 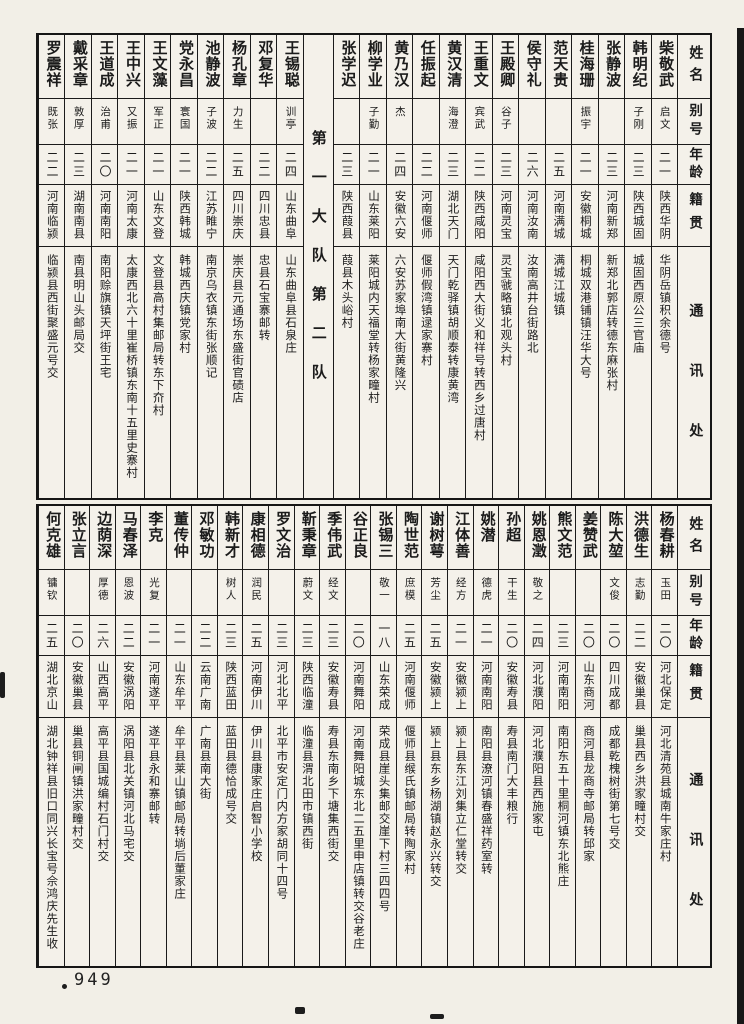 I want to click on person-alias: 玉田, so click(x=664, y=593).